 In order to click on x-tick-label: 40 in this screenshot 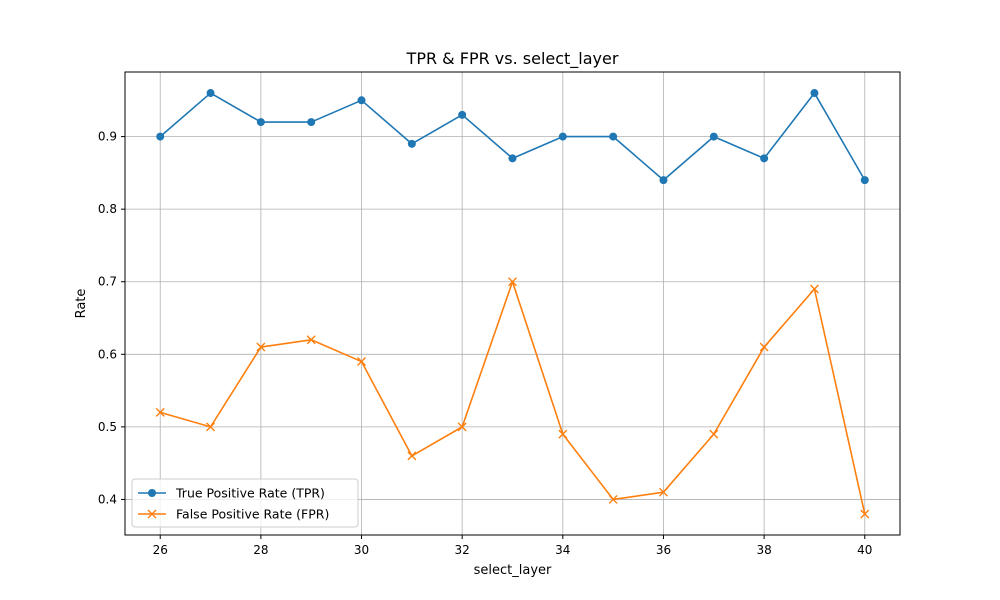, I will do `click(864, 550)`.